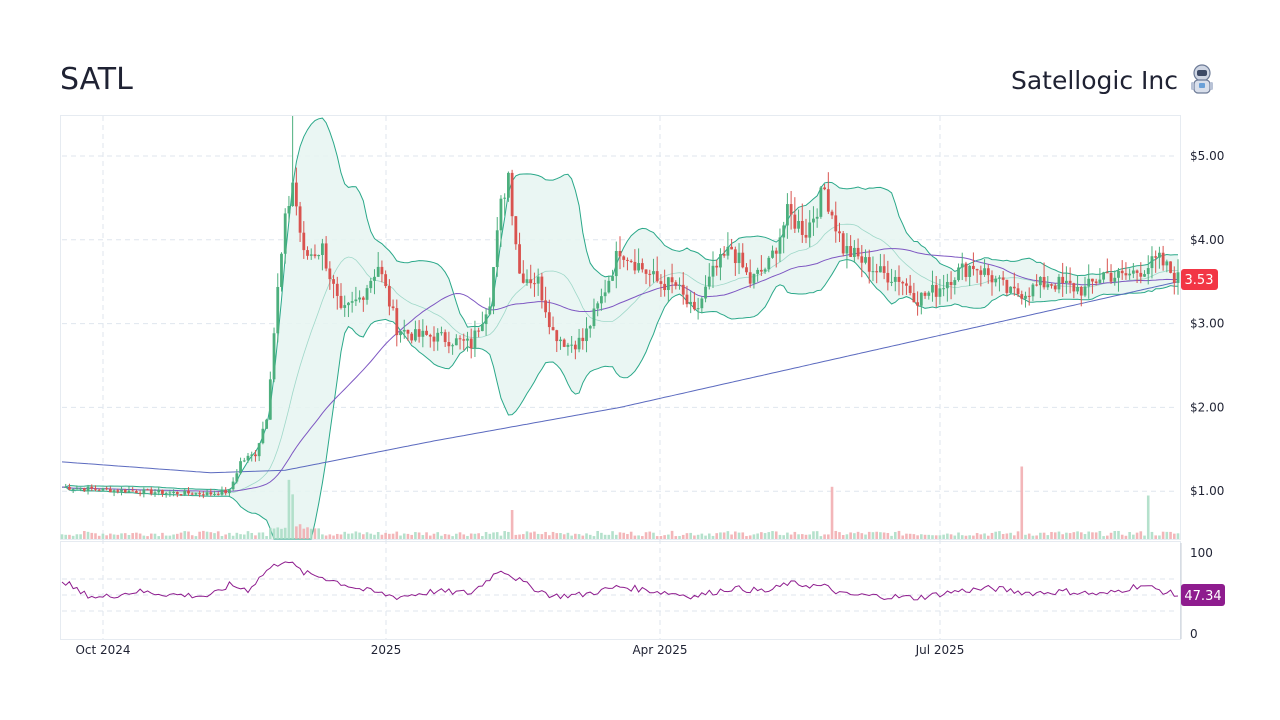 The image size is (1280, 720). I want to click on x-tick-label: Oct 2024, so click(102, 650).